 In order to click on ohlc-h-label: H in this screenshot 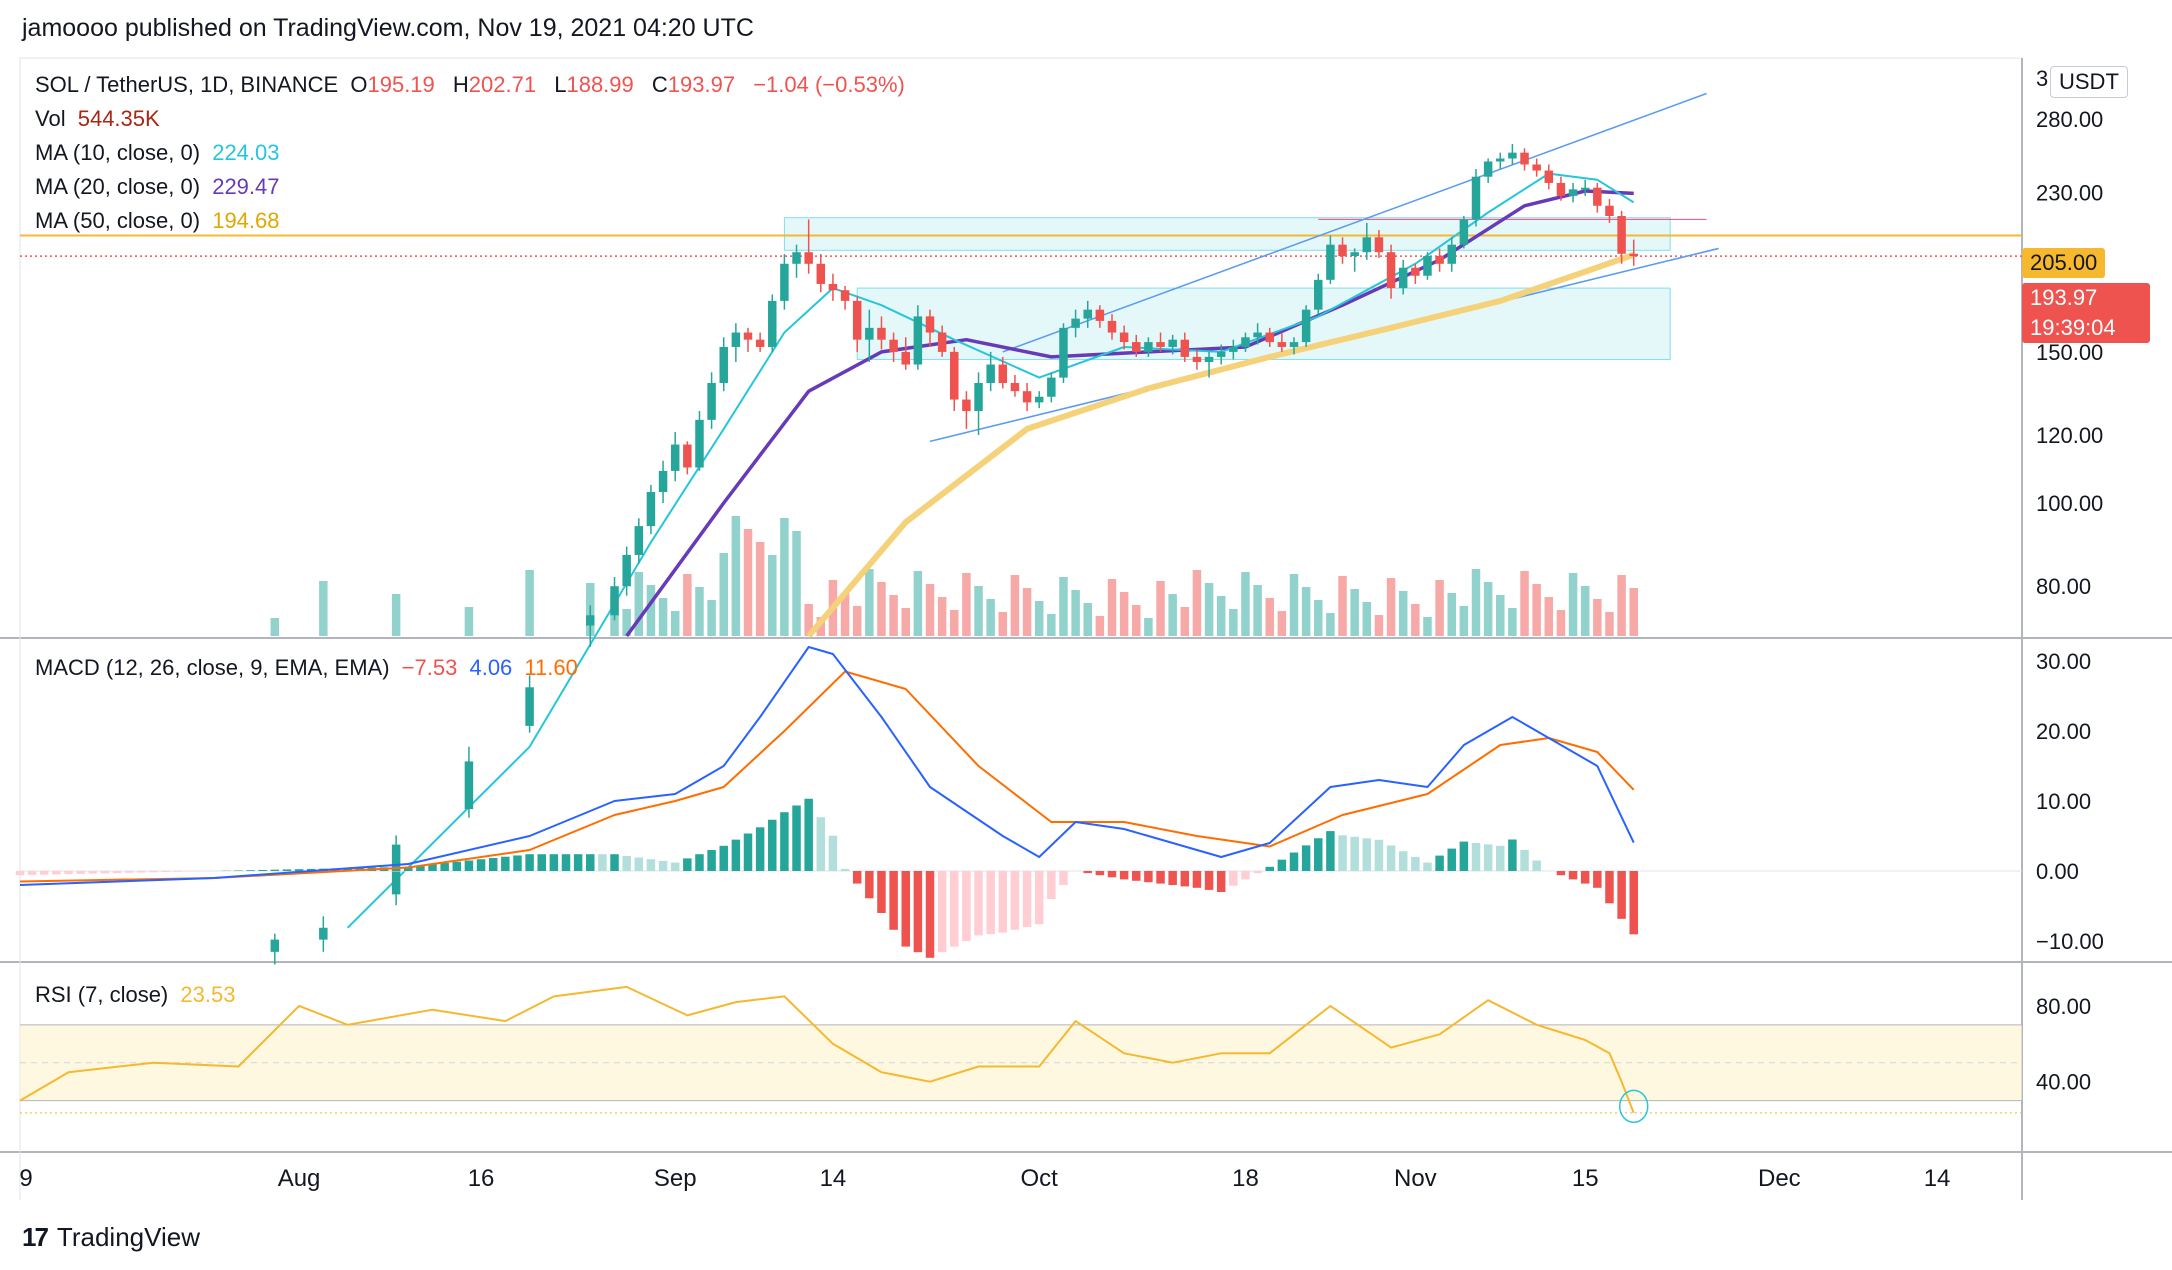, I will do `click(460, 84)`.